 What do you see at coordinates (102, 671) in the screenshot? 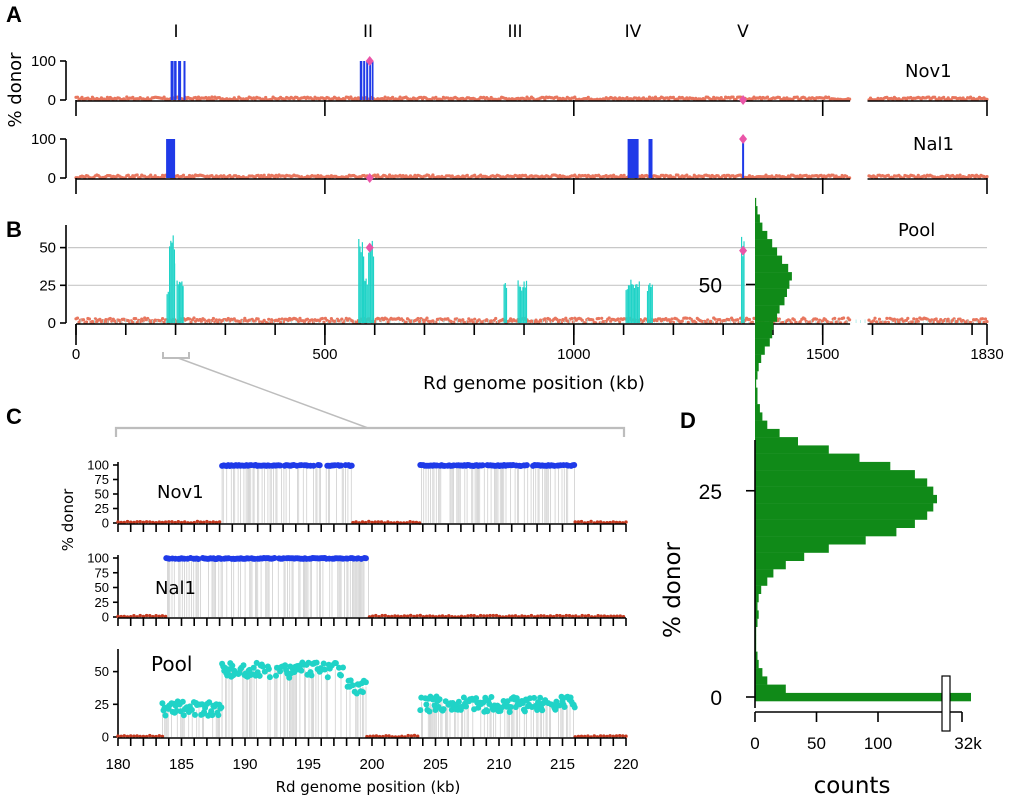
I see `y-tick-label: 50` at bounding box center [102, 671].